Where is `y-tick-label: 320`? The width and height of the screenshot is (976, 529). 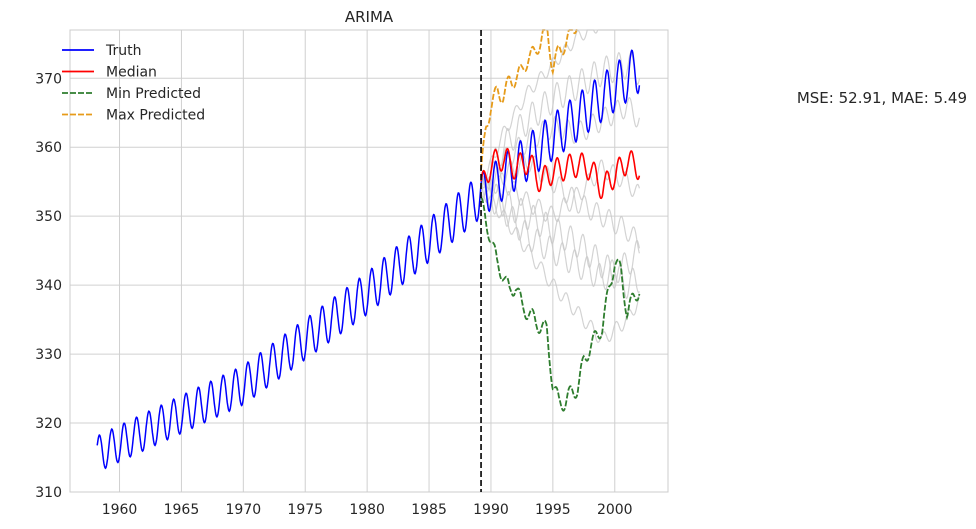
y-tick-label: 320 is located at coordinates (48, 424).